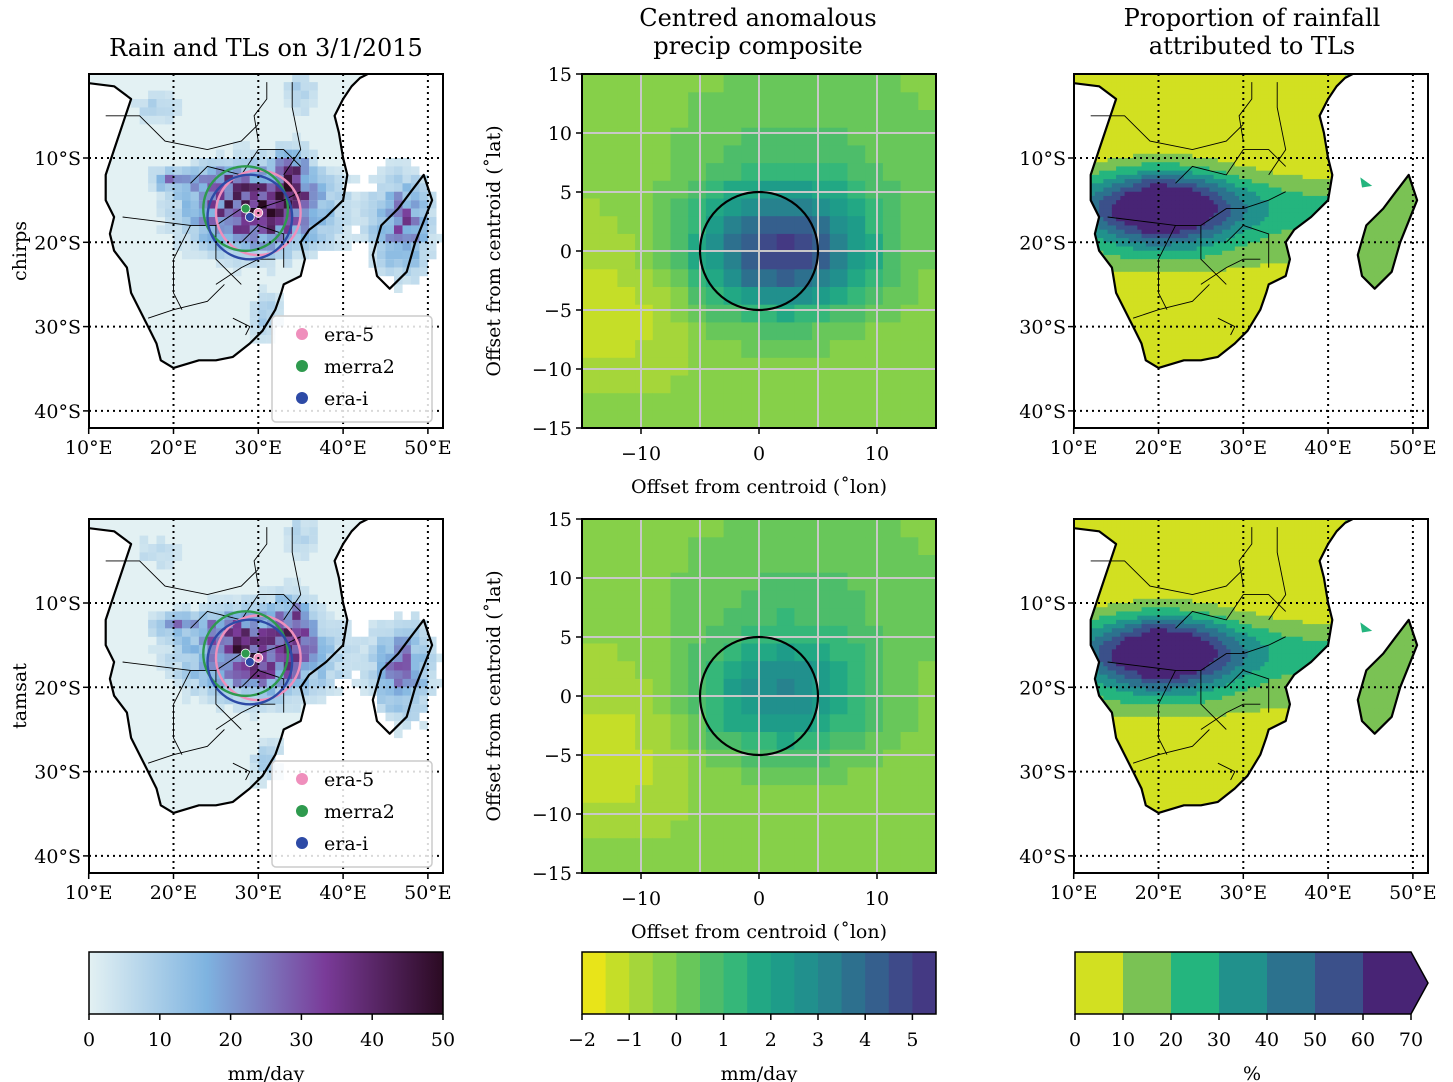 The width and height of the screenshot is (1453, 1082). I want to click on row-label-chirps: chirps, so click(20, 251).